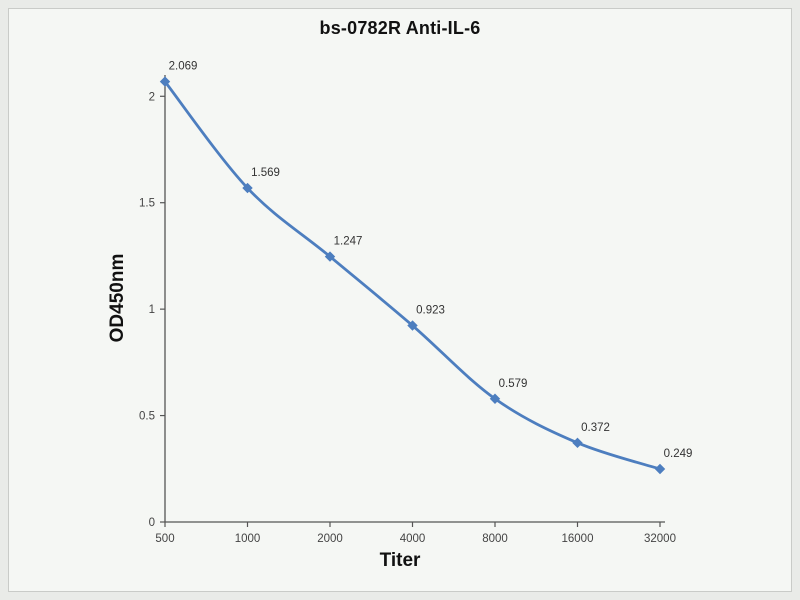 Image resolution: width=800 pixels, height=600 pixels. Describe the element at coordinates (147, 204) in the screenshot. I see `y-tick-label: 1.5` at that location.